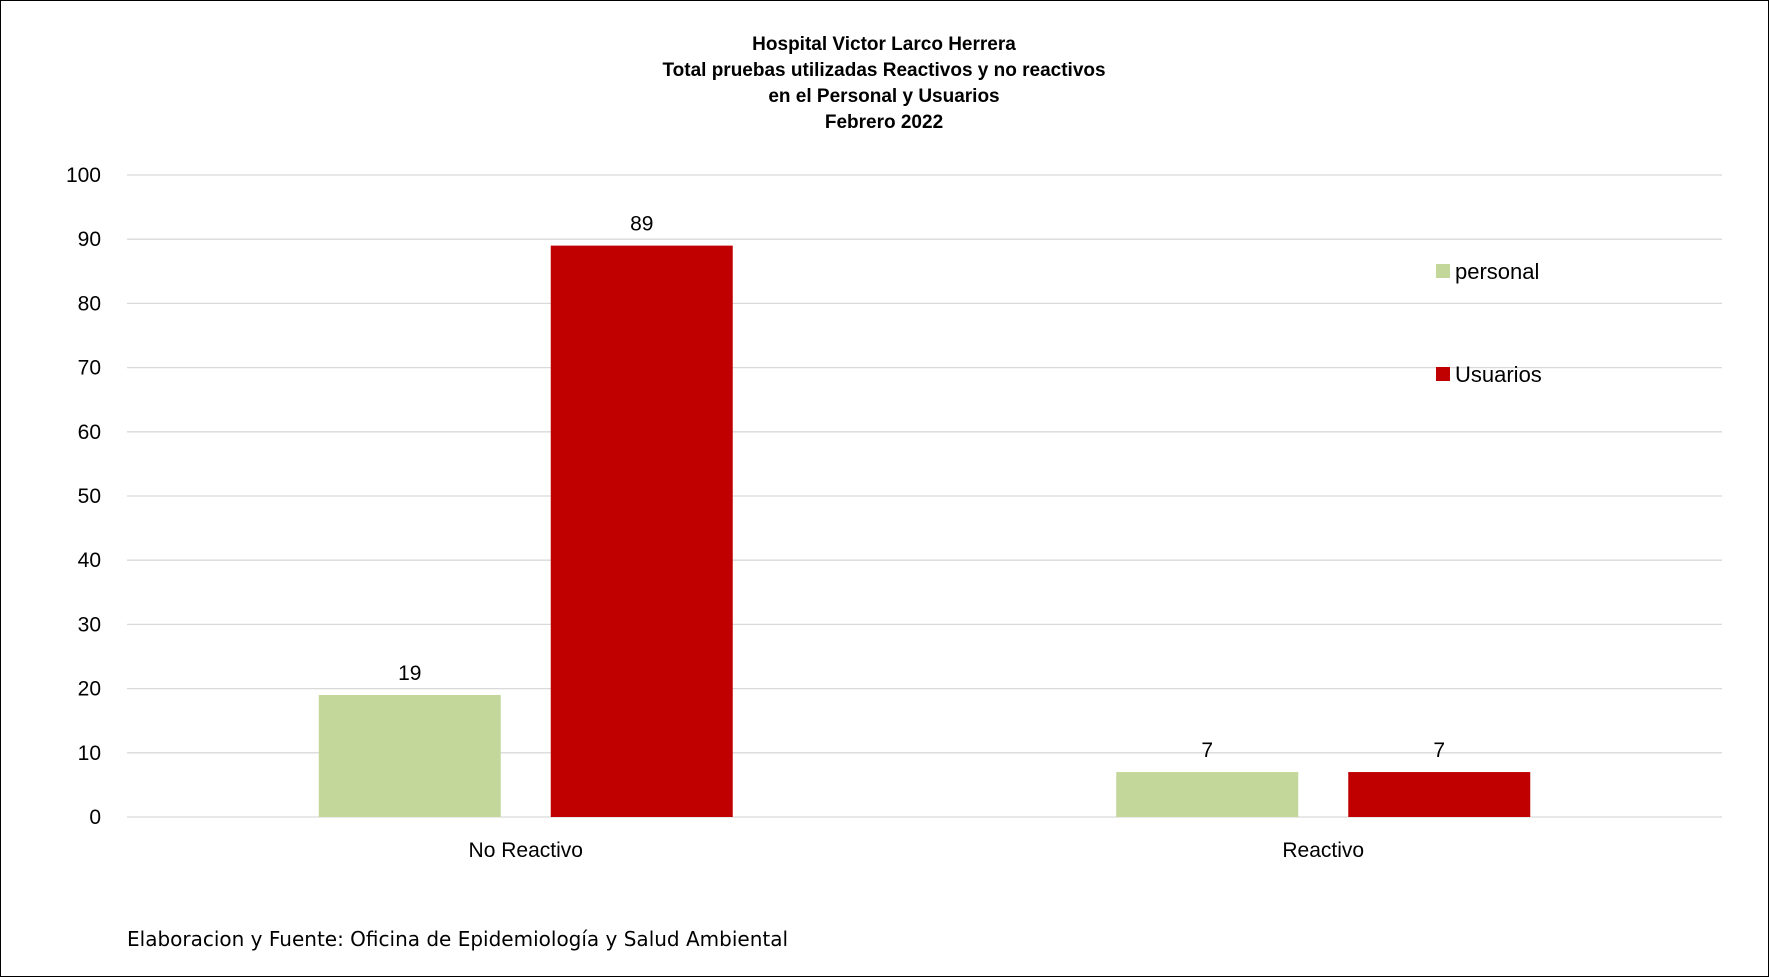 Image resolution: width=1769 pixels, height=977 pixels. What do you see at coordinates (89, 239) in the screenshot?
I see `y-tick-label: 90` at bounding box center [89, 239].